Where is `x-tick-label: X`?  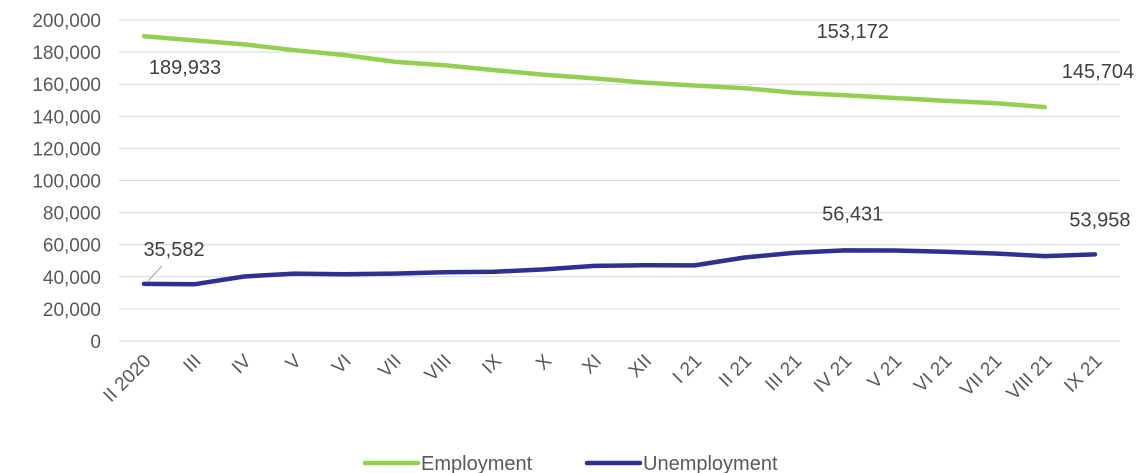 x-tick-label: X is located at coordinates (544, 362).